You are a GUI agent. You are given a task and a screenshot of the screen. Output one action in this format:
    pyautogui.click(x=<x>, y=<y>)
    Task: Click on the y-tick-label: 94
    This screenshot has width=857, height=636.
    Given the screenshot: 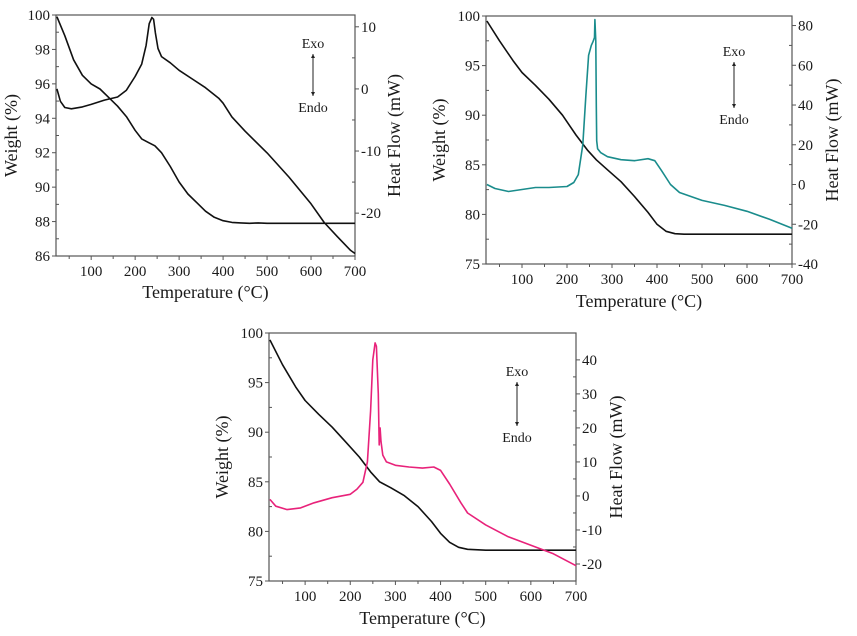 What is the action you would take?
    pyautogui.click(x=43, y=119)
    